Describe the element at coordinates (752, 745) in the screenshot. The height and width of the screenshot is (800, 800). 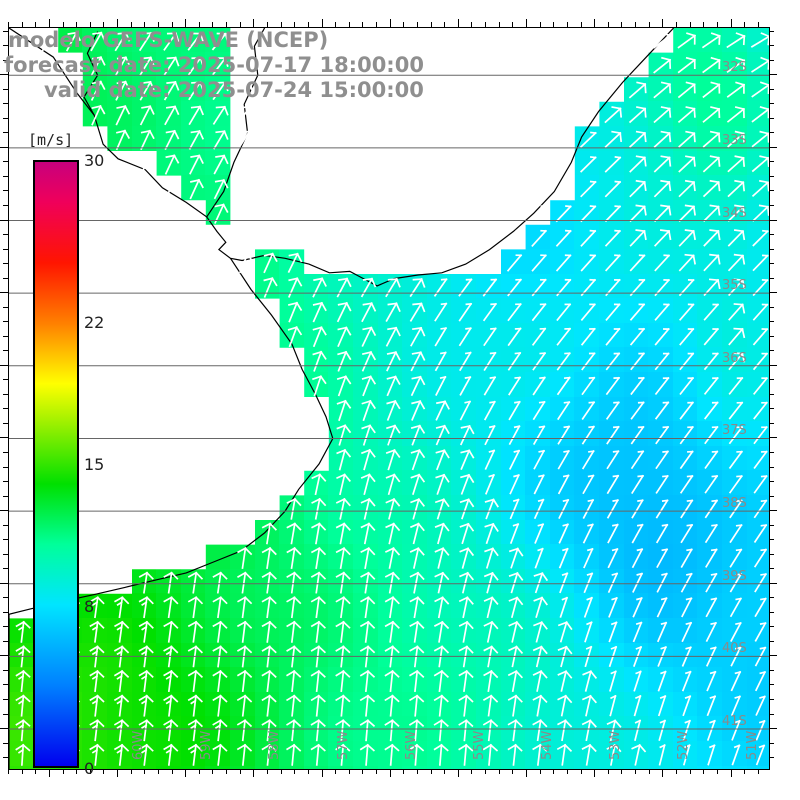
I see `lon-label-51W: 51W` at that location.